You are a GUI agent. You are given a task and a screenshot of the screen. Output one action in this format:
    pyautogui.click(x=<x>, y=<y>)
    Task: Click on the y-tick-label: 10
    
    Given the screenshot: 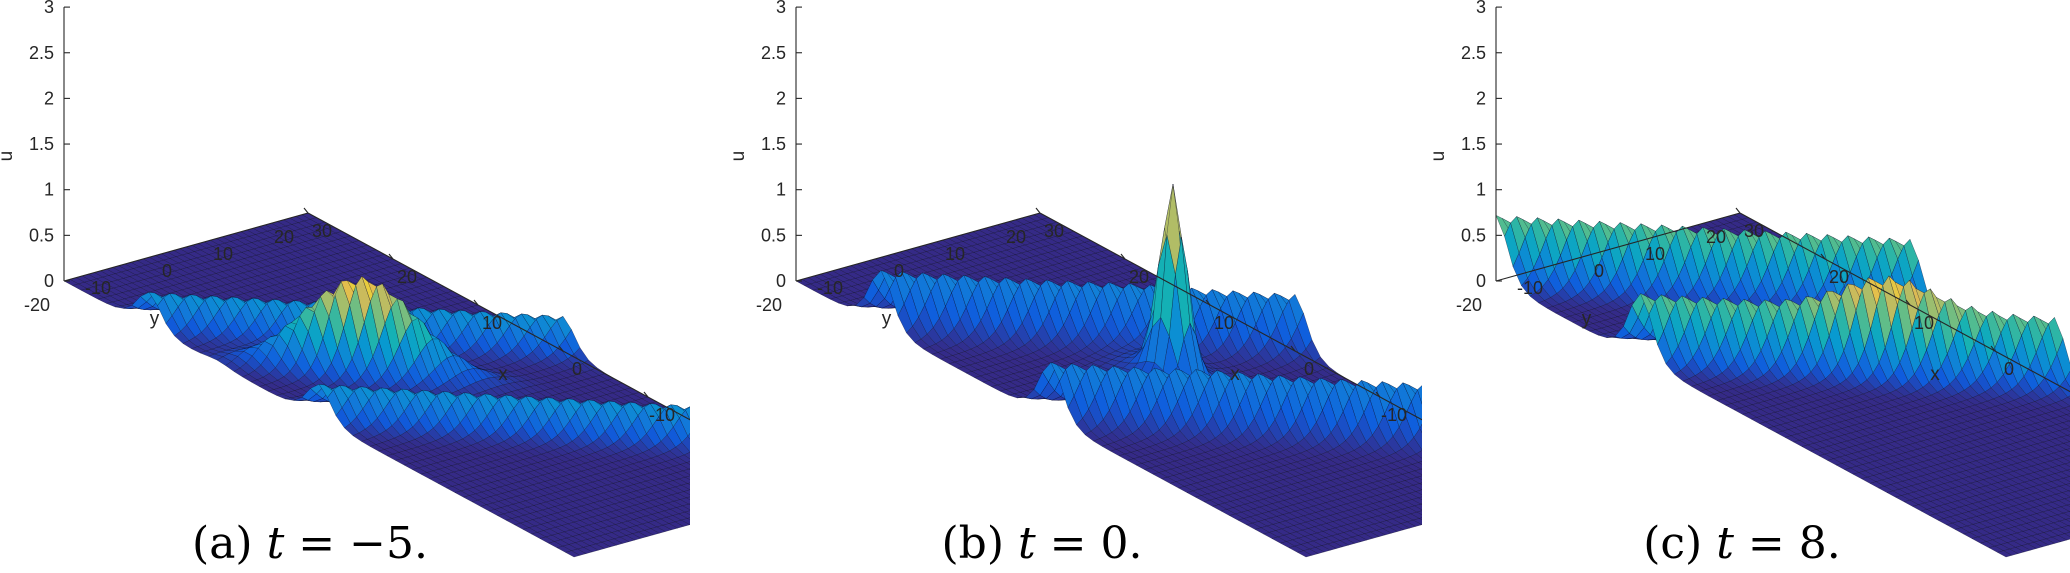 What is the action you would take?
    pyautogui.click(x=955, y=254)
    